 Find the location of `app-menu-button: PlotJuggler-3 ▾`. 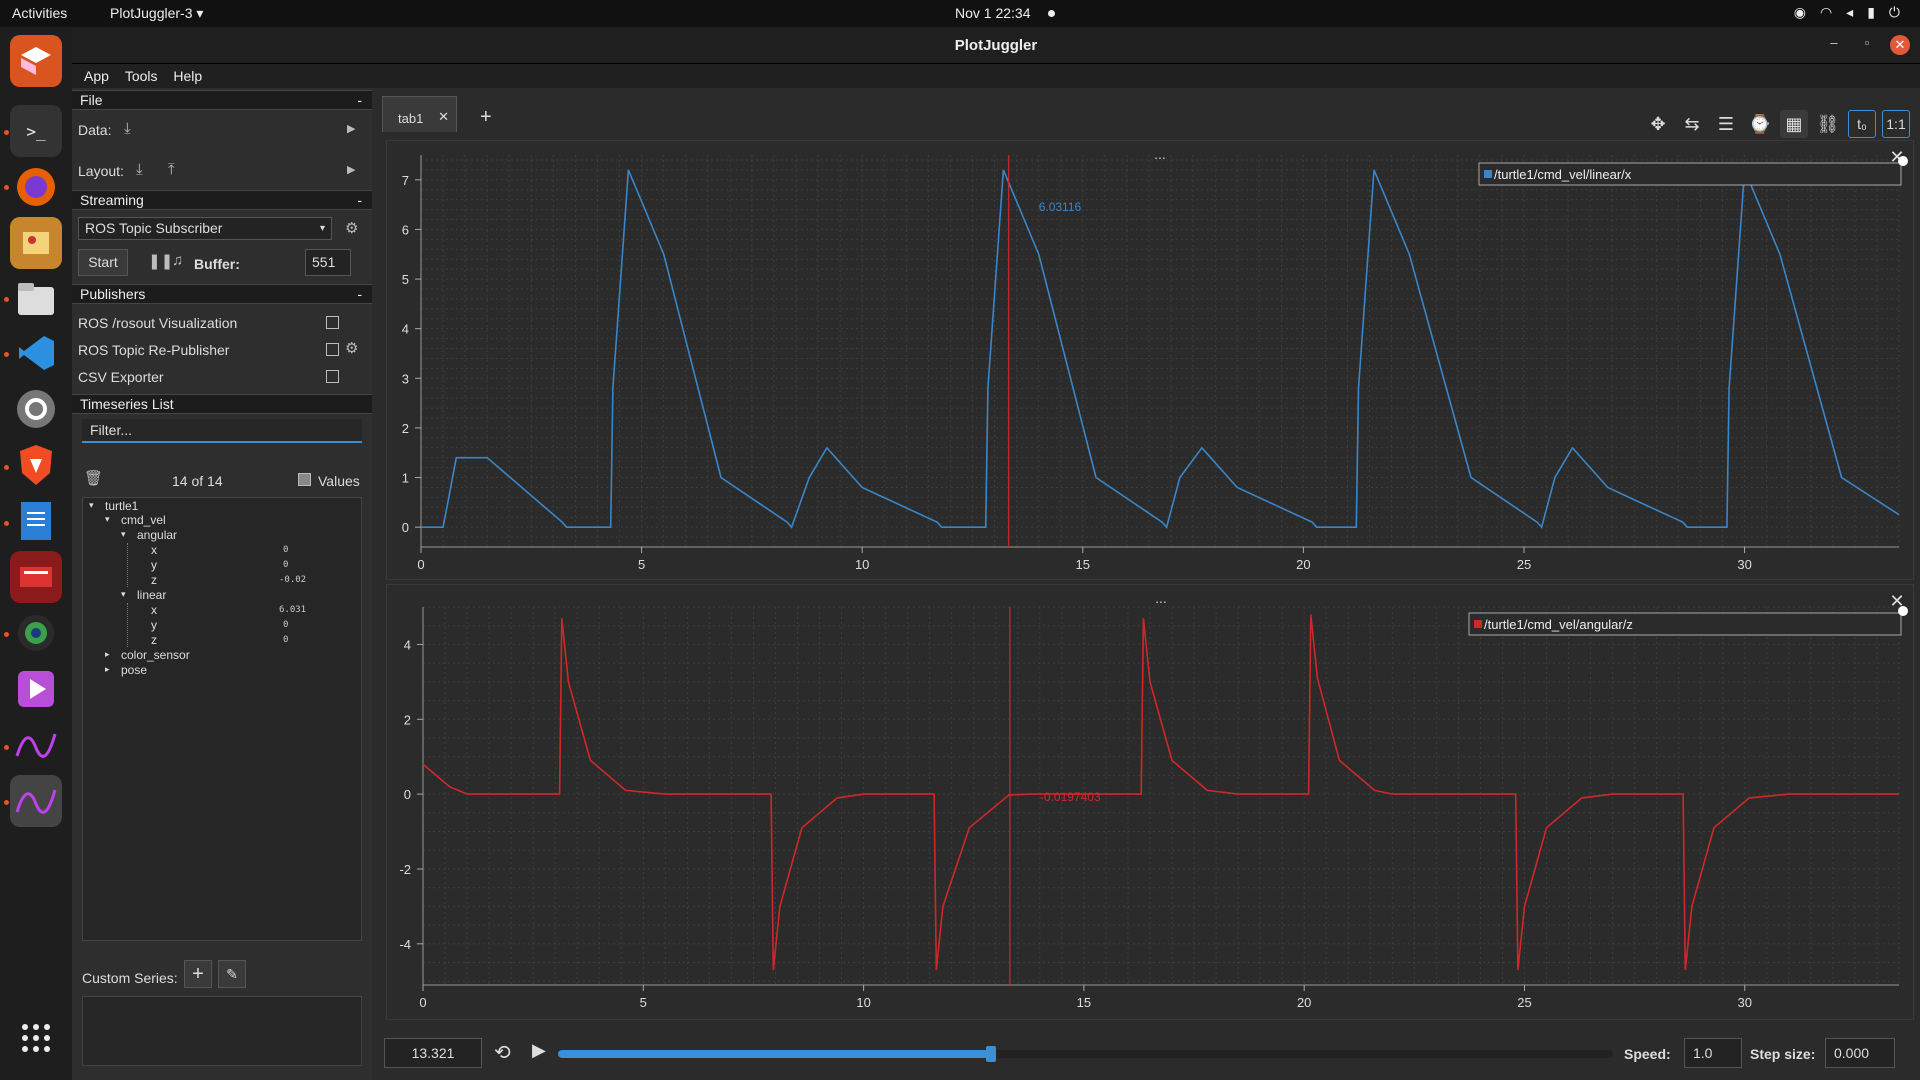

app-menu-button: PlotJuggler-3 ▾ is located at coordinates (157, 13).